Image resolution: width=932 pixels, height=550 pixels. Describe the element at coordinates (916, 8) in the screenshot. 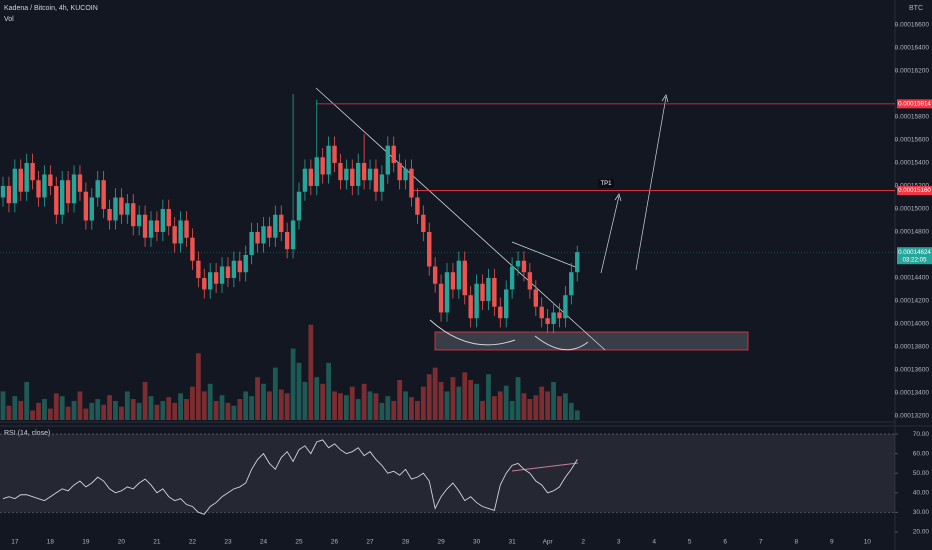

I see `axis-unit: BTC` at that location.